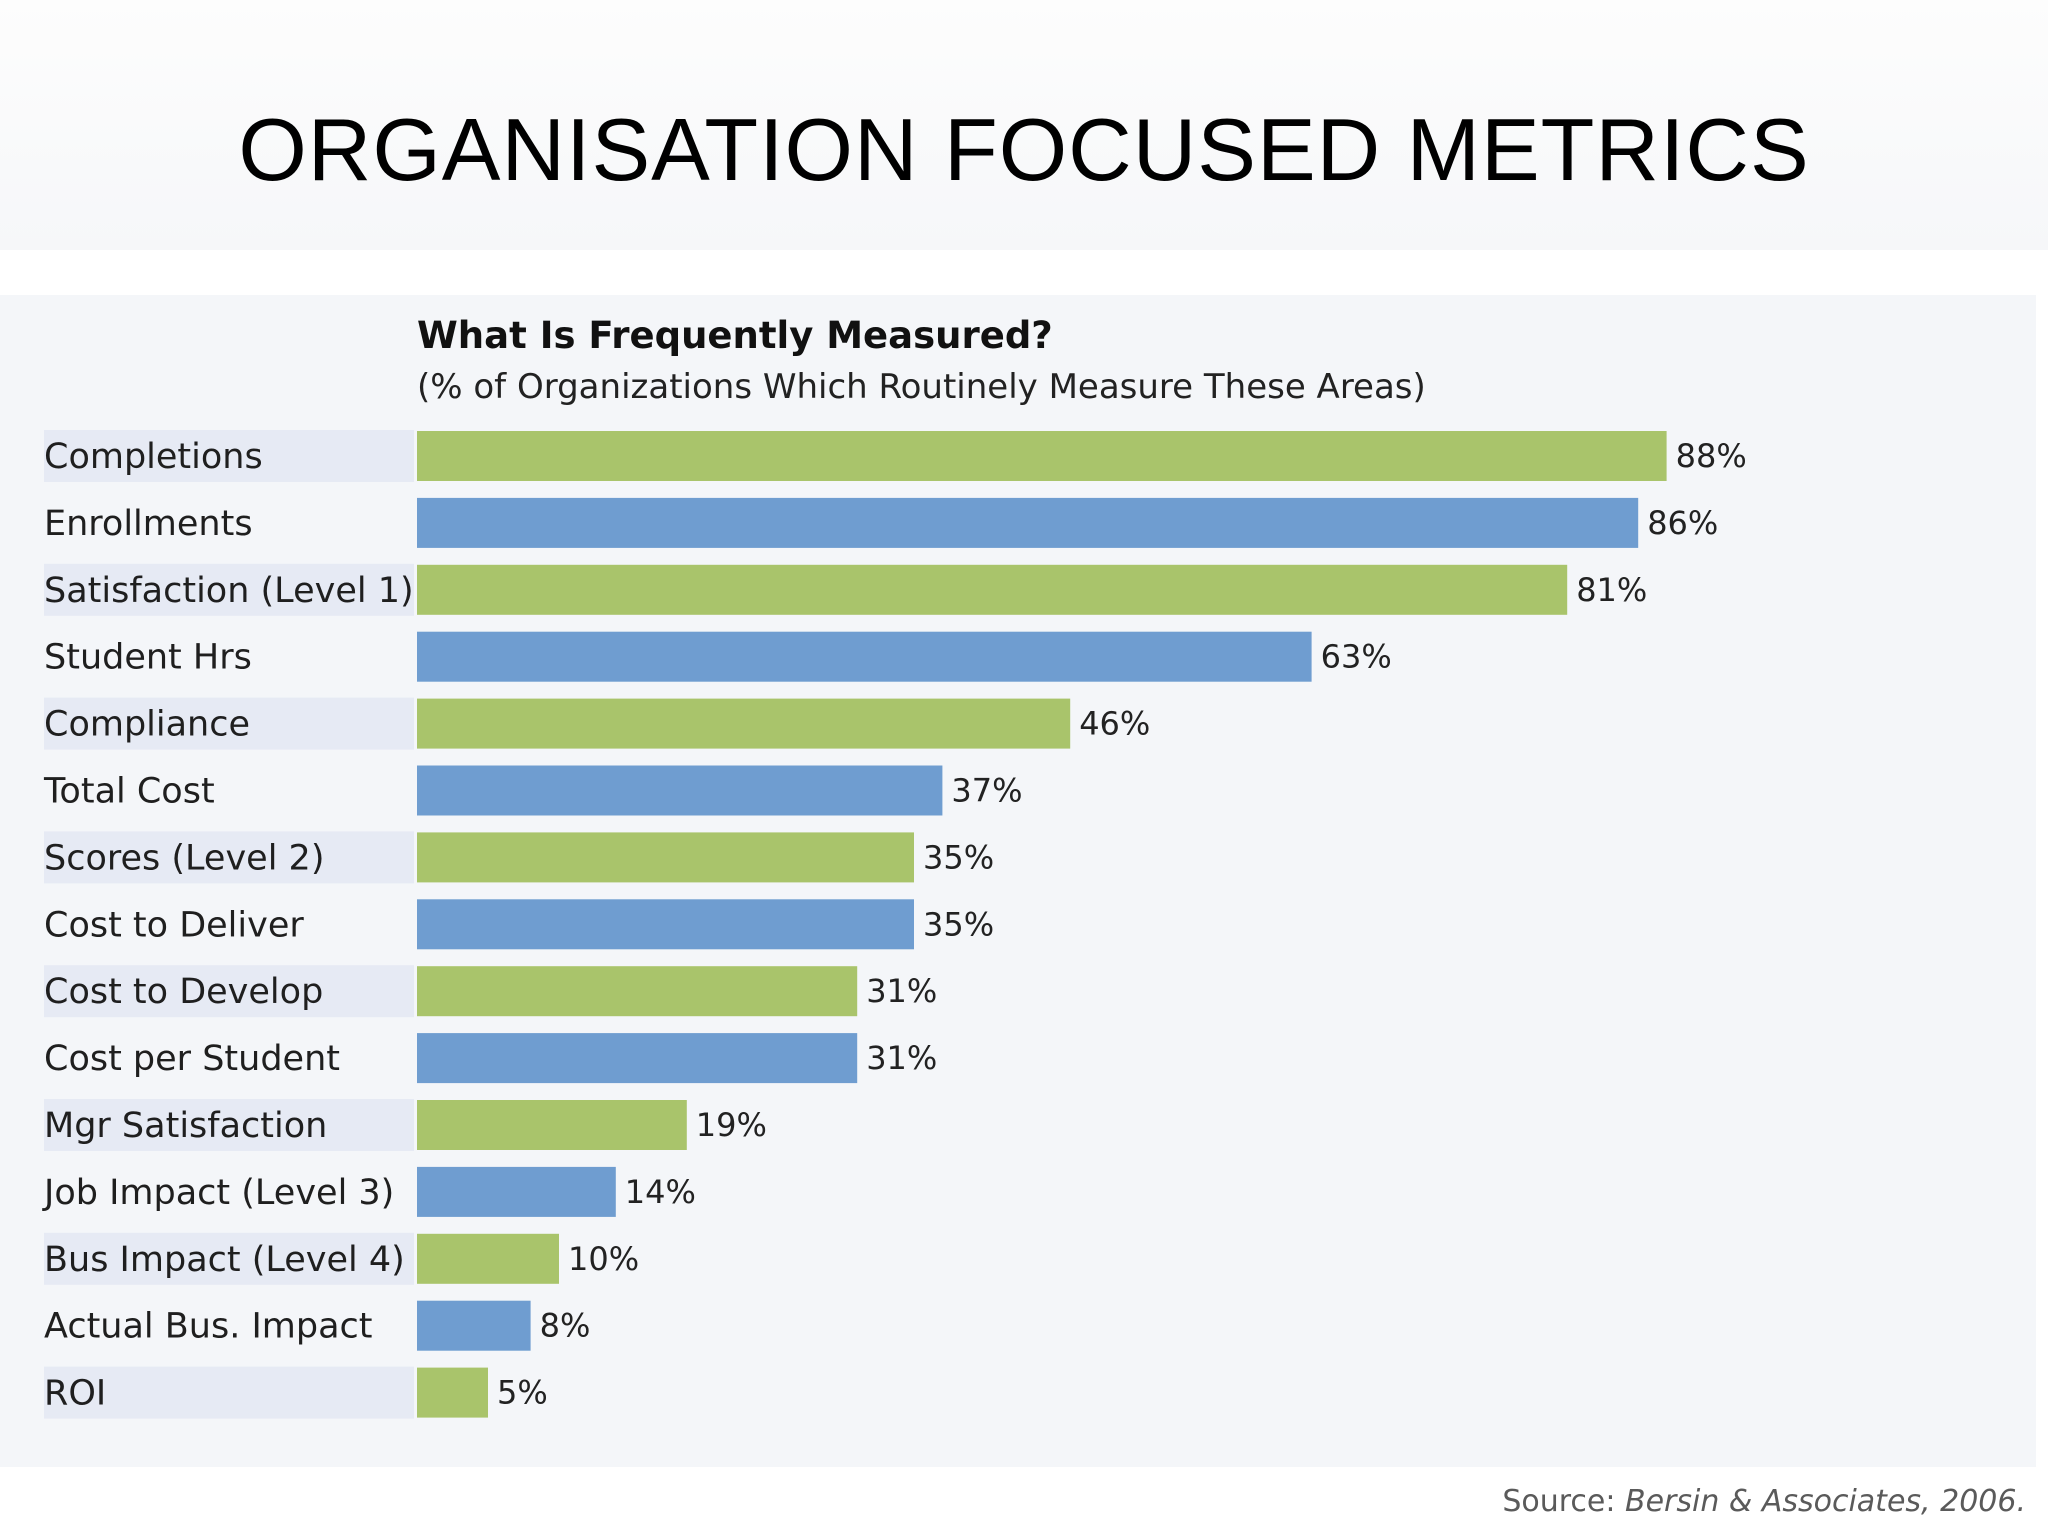  Describe the element at coordinates (183, 992) in the screenshot. I see `category-label: Cost to Develop` at that location.